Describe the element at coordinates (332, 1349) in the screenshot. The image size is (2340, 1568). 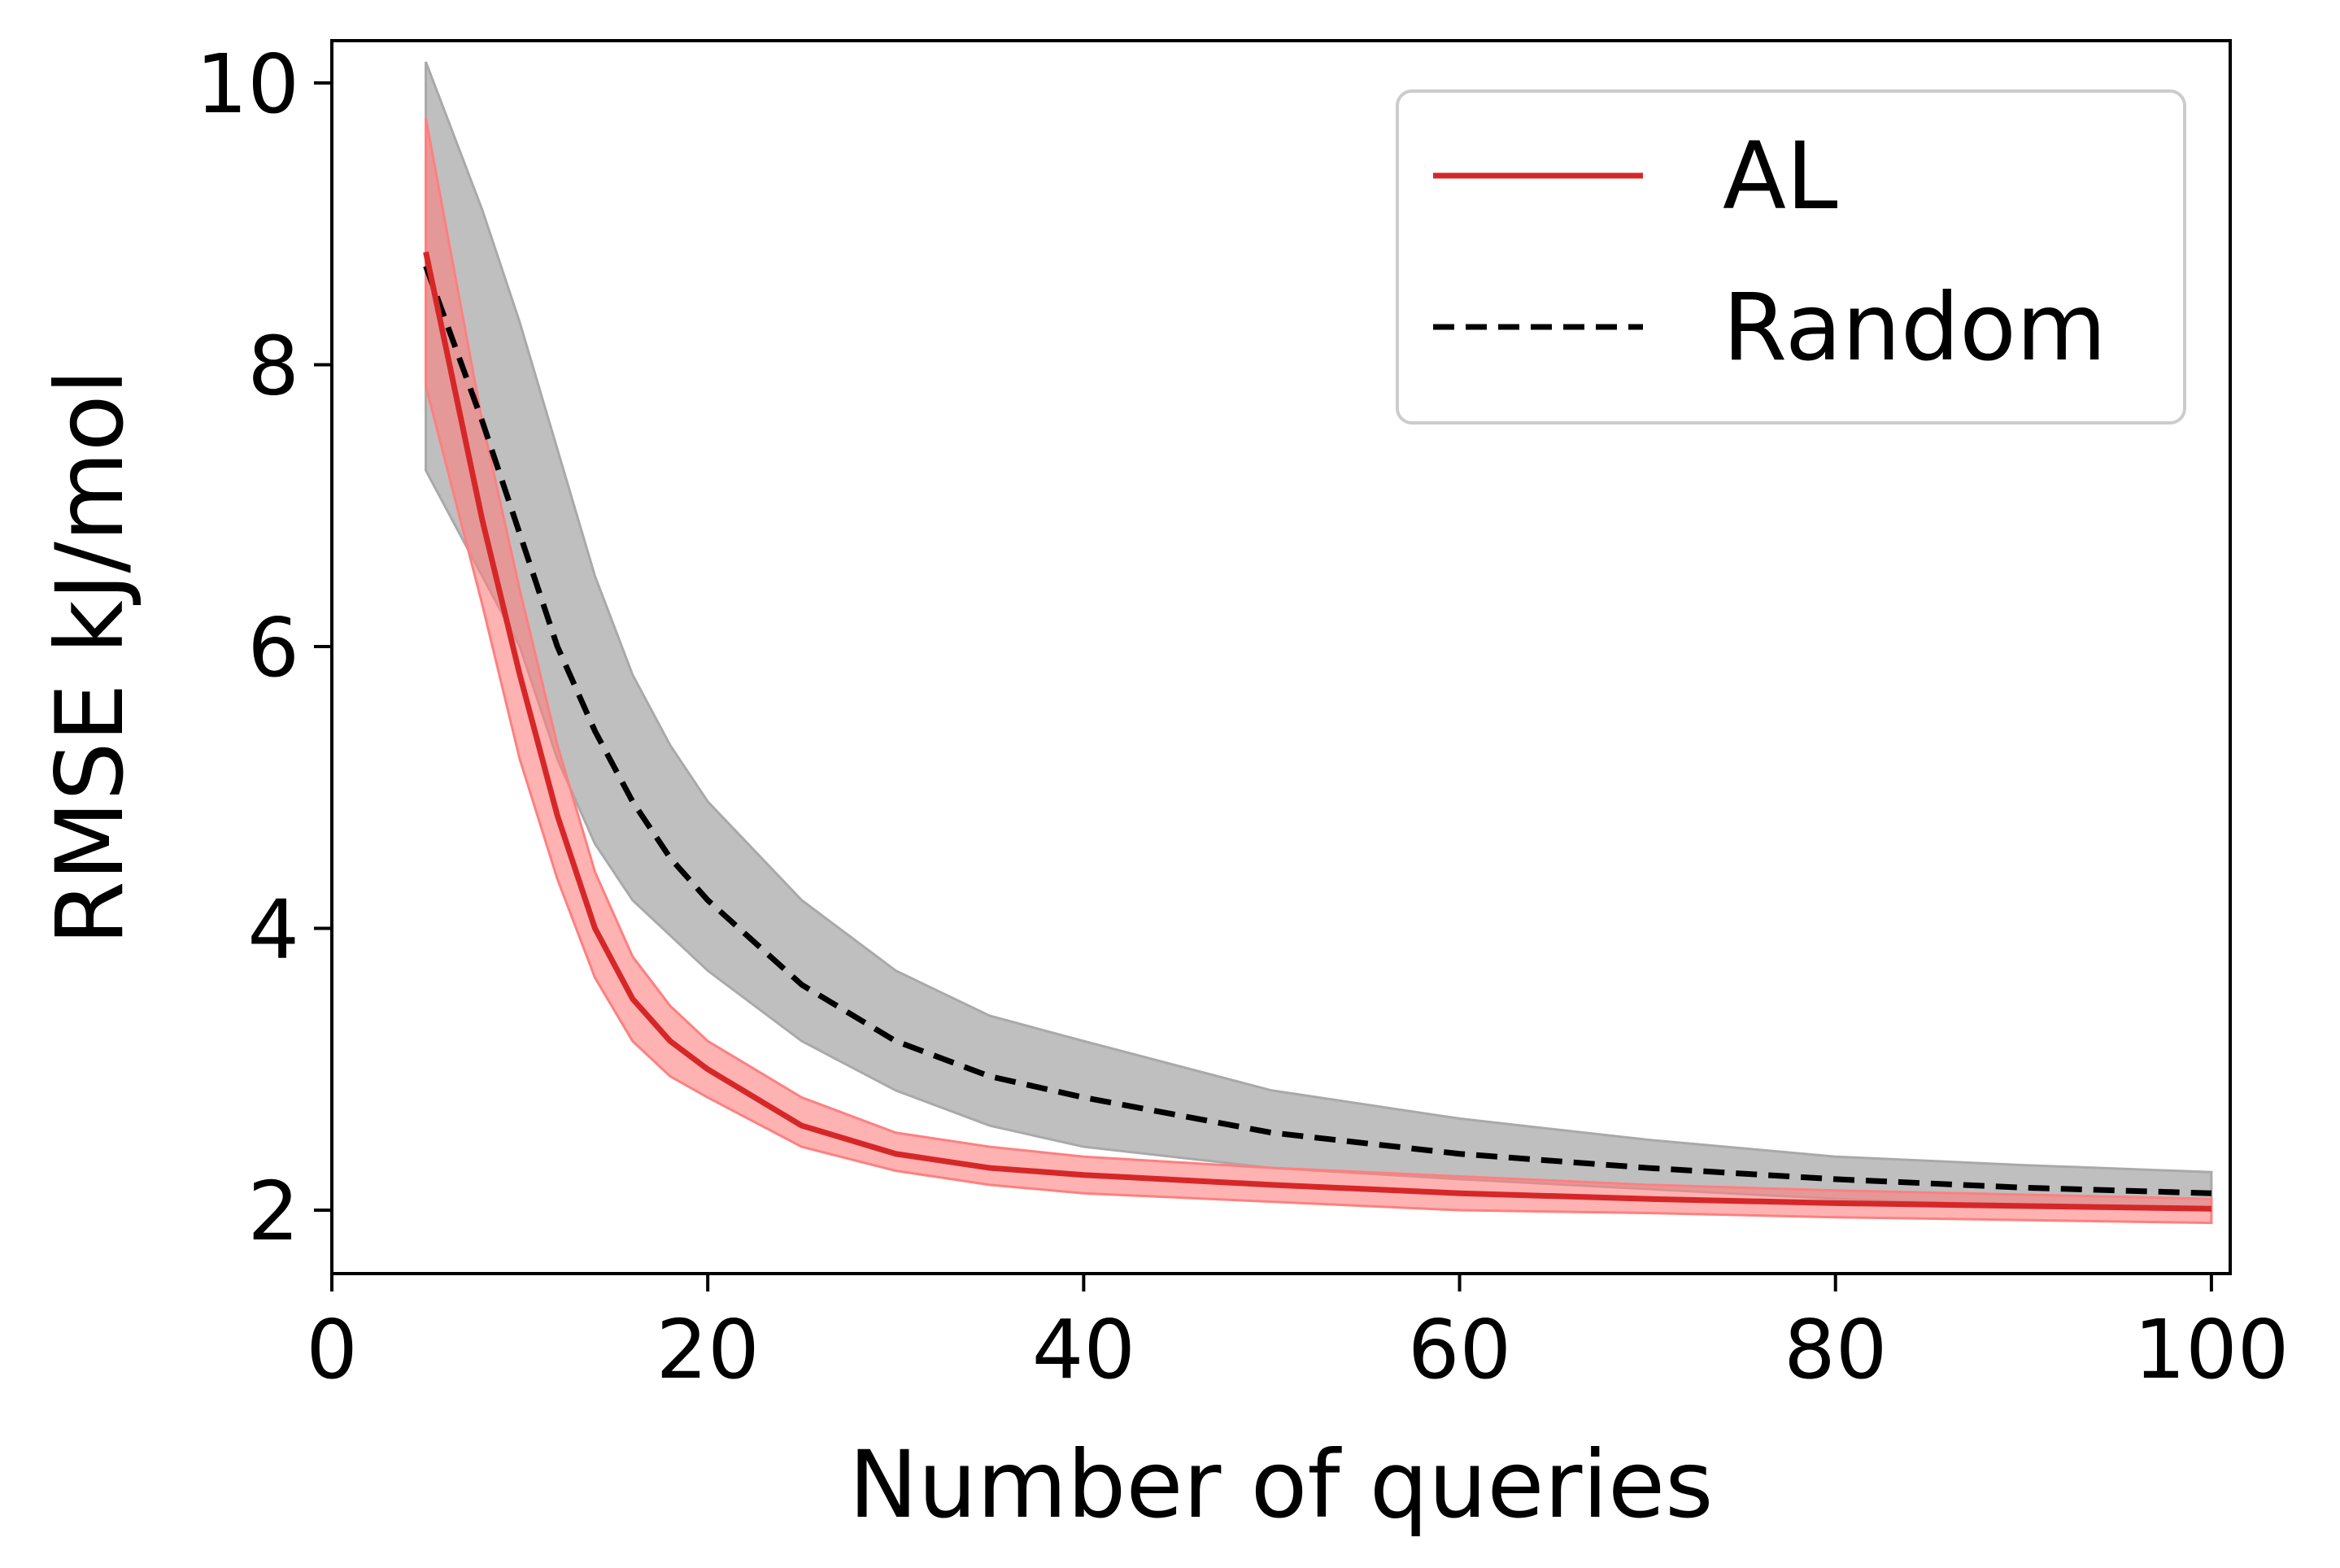
I see `x-tick-label: 0` at that location.